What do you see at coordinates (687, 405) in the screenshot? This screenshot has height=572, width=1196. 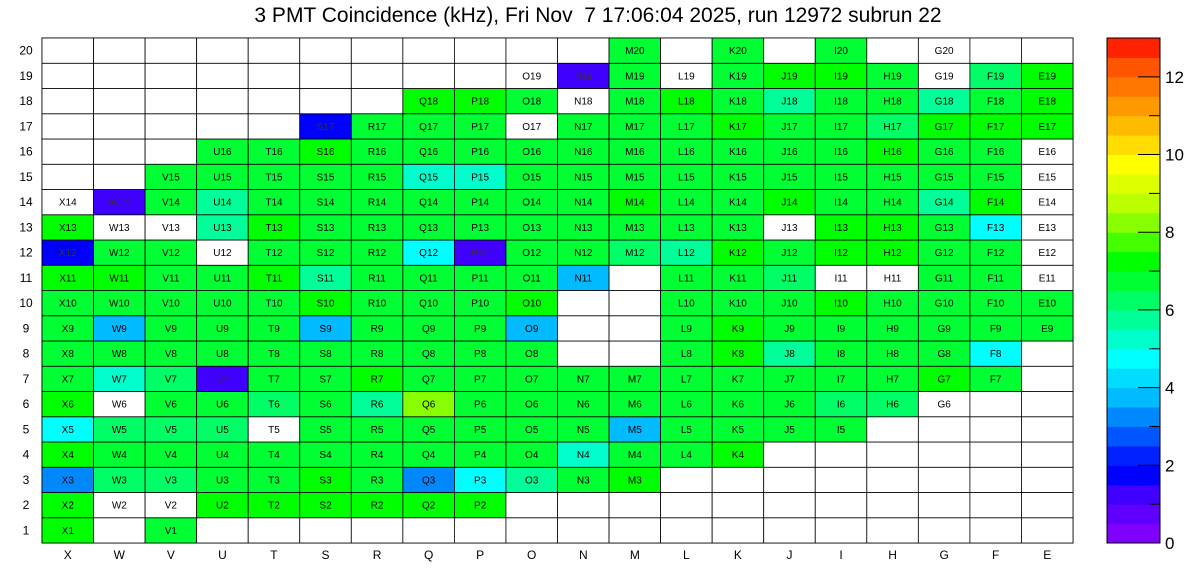 I see `cell-label: L6` at bounding box center [687, 405].